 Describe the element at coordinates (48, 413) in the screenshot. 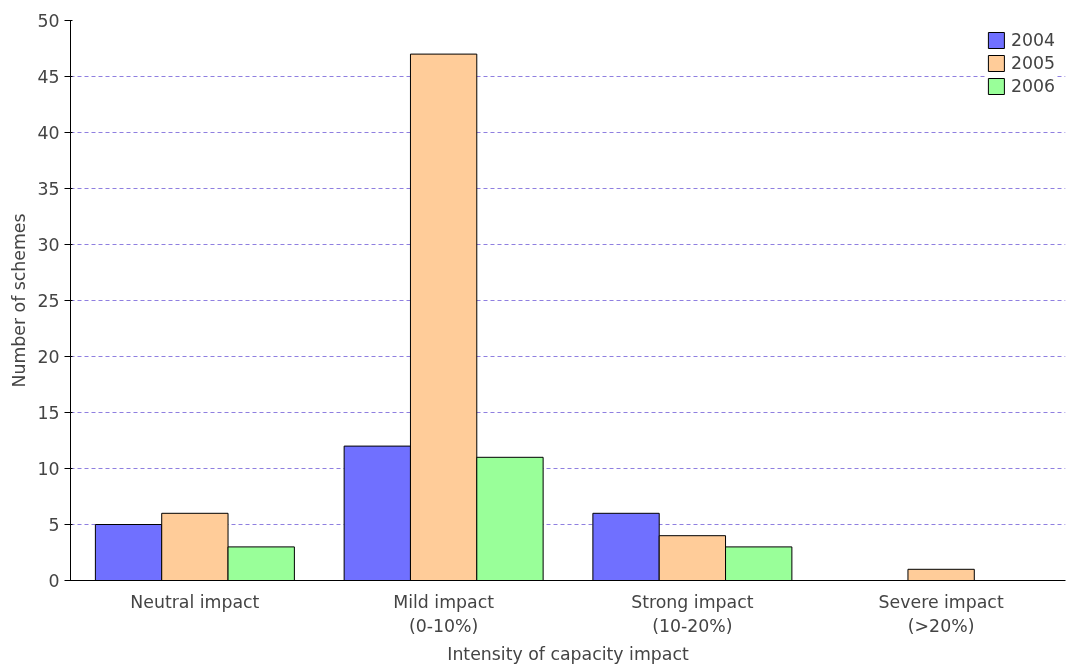

I see `y-tick-label: 15` at that location.